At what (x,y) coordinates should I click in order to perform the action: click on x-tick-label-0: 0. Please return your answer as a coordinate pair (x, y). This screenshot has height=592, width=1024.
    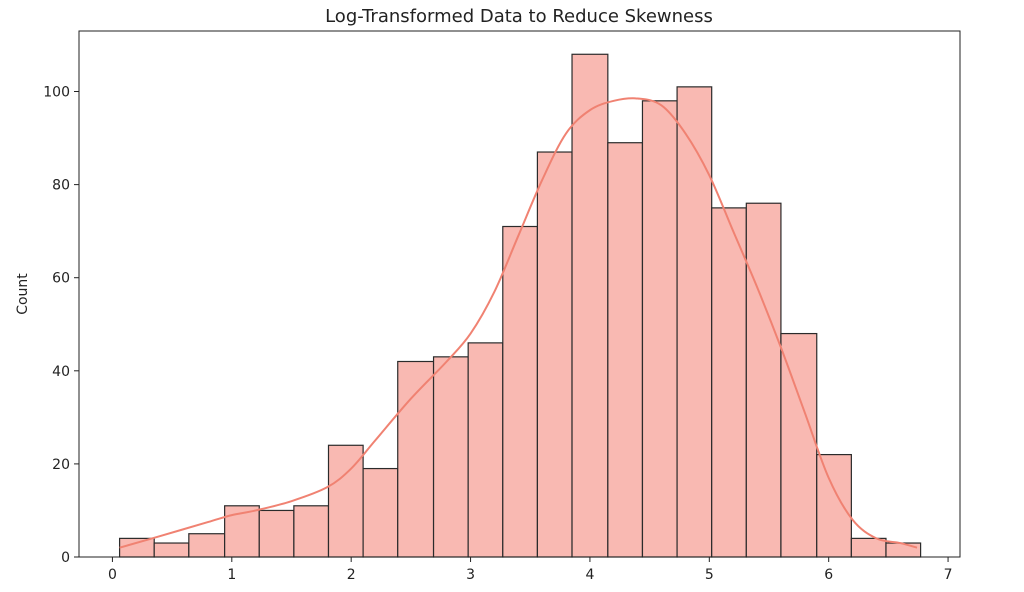
    Looking at the image, I should click on (112, 575).